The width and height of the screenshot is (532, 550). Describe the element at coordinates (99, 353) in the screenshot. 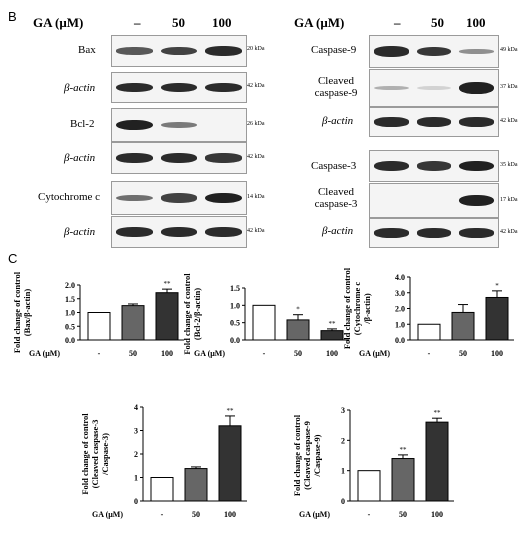

I see `chart-0-category-label: -` at that location.